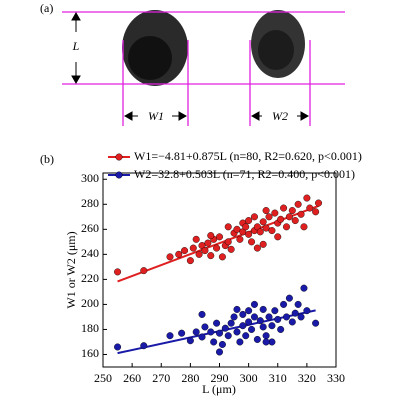 The image size is (400, 400). I want to click on x-tick-label: 290, so click(220, 378).